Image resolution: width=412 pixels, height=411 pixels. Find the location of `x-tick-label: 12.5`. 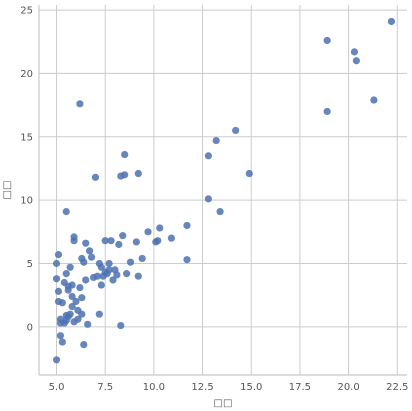

x-tick-label: 12.5 is located at coordinates (202, 387).